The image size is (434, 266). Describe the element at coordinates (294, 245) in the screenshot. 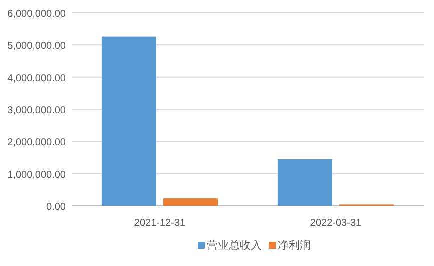

I see `legend-label: 净利润` at that location.